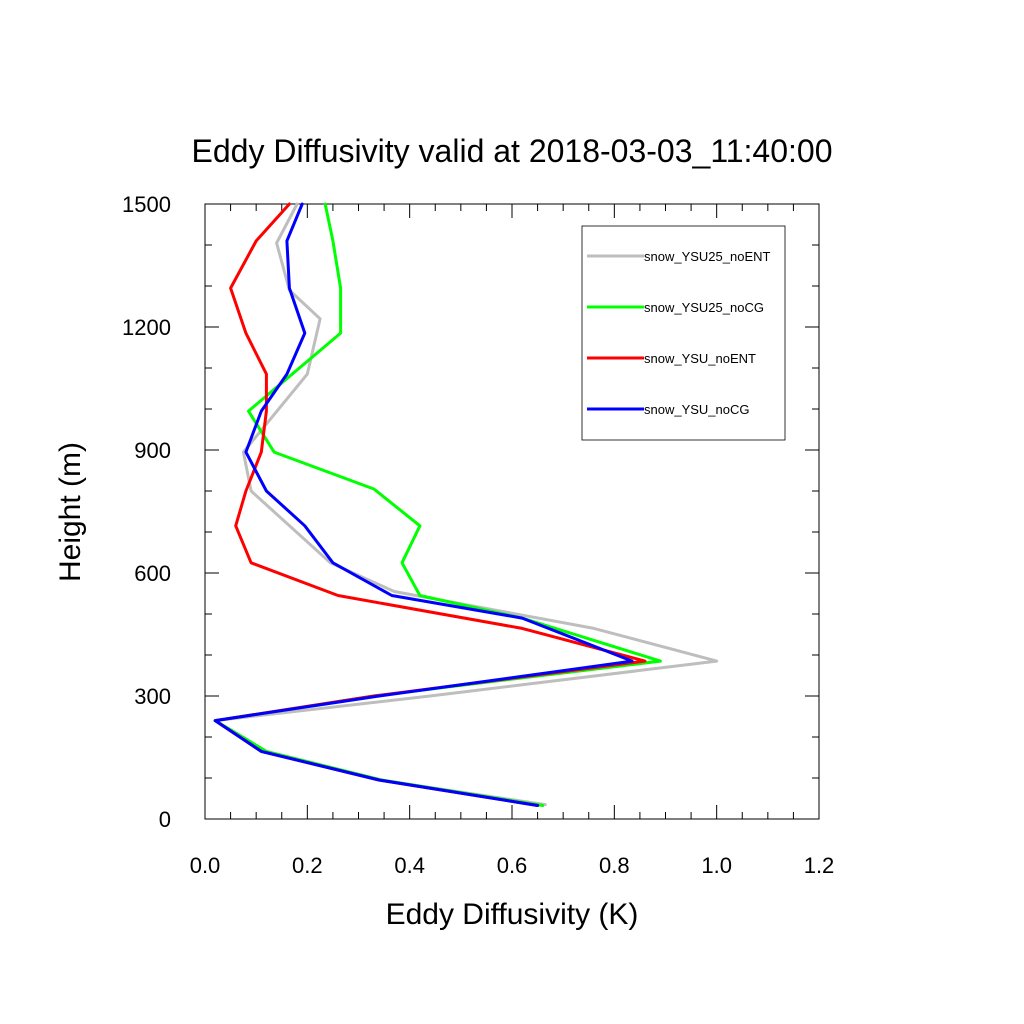 The image size is (1024, 1024). I want to click on x-tick-label: 0.0, so click(205, 865).